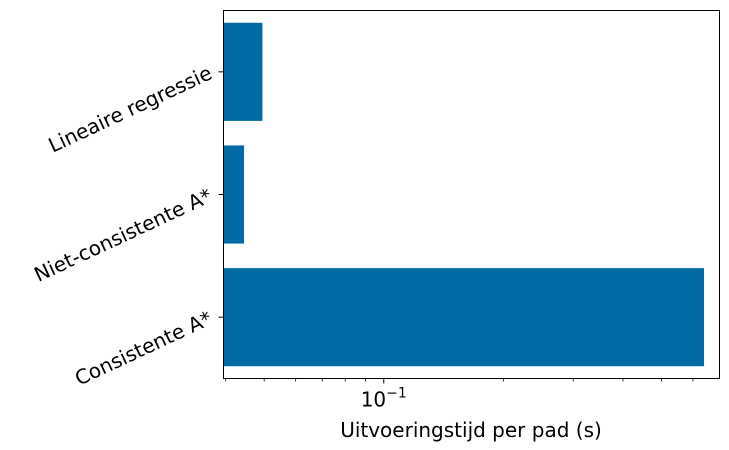  Describe the element at coordinates (471, 430) in the screenshot. I see `x-axis-label: Uitvoeringstijd per pad (s)` at that location.